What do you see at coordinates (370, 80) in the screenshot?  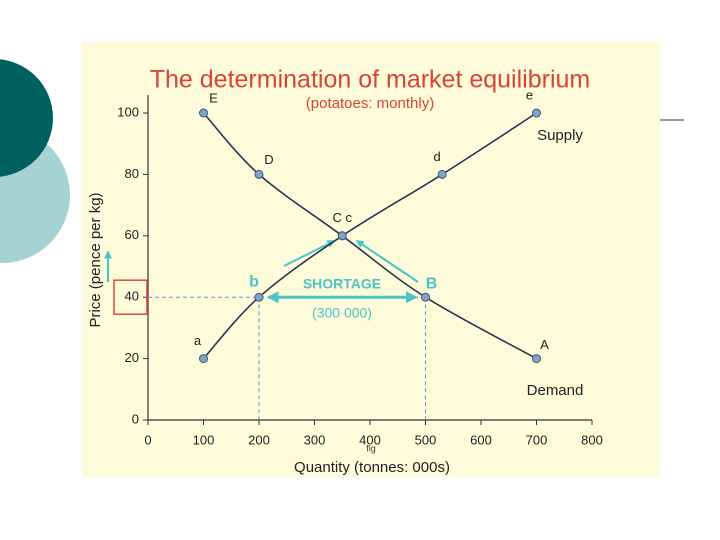 I see `chart-title: The determination of market equilibrium` at bounding box center [370, 80].